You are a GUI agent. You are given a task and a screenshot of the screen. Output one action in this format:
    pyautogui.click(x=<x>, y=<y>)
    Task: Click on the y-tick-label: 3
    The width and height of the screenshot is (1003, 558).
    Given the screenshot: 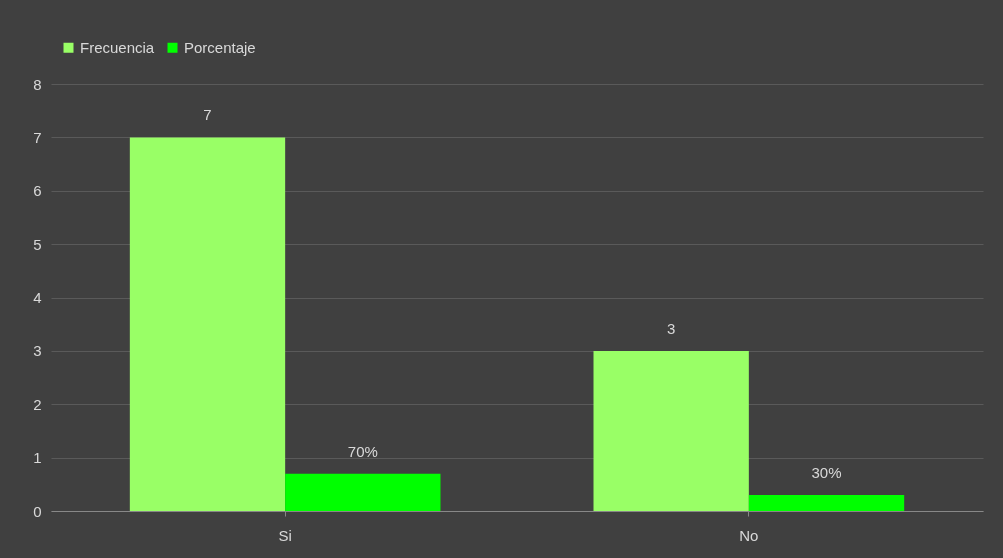 What is the action you would take?
    pyautogui.click(x=37, y=351)
    